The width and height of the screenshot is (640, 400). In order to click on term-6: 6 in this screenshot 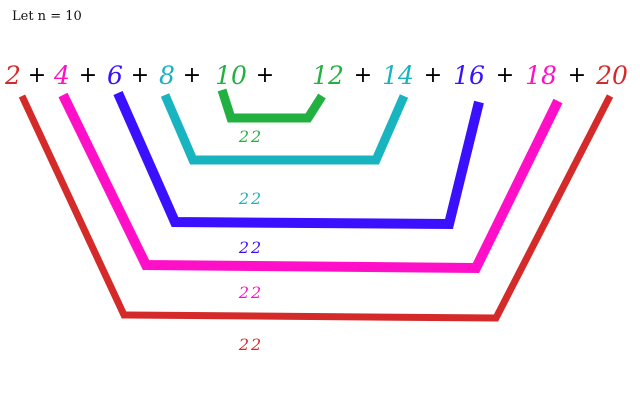, I will do `click(115, 75)`.